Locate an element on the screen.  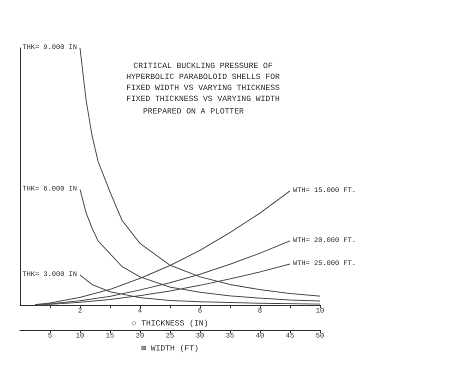
x2-axis-title: ⊠ WIDTH (FT) is located at coordinates (170, 349).